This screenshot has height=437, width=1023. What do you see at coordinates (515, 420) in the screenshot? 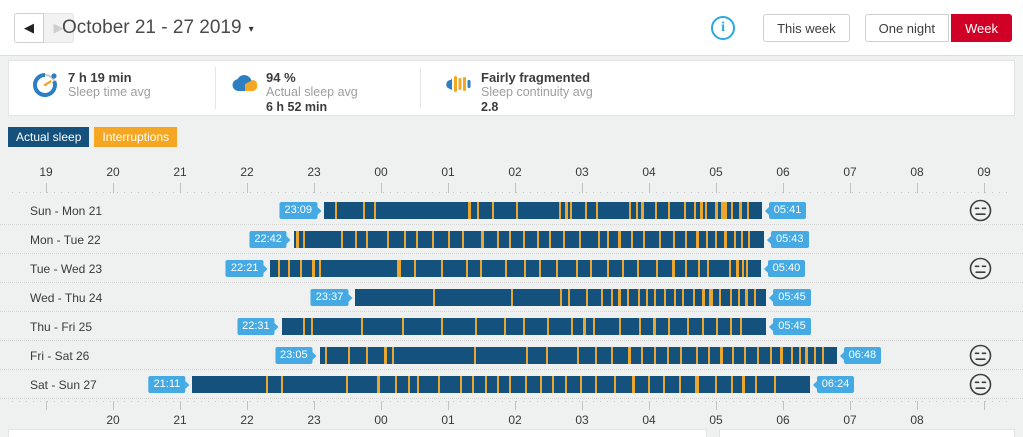
I see `bottom-axis-hour-label: 02` at bounding box center [515, 420].